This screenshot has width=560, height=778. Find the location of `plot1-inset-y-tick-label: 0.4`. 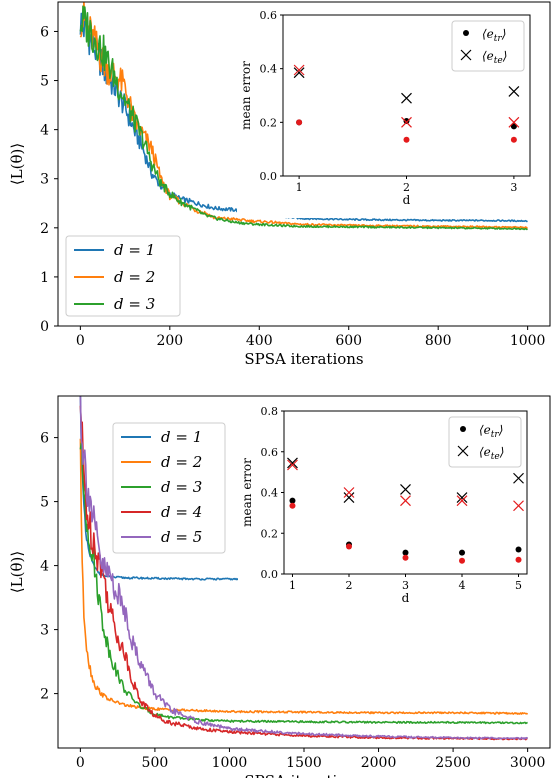

plot1-inset-y-tick-label: 0.4 is located at coordinates (269, 69).